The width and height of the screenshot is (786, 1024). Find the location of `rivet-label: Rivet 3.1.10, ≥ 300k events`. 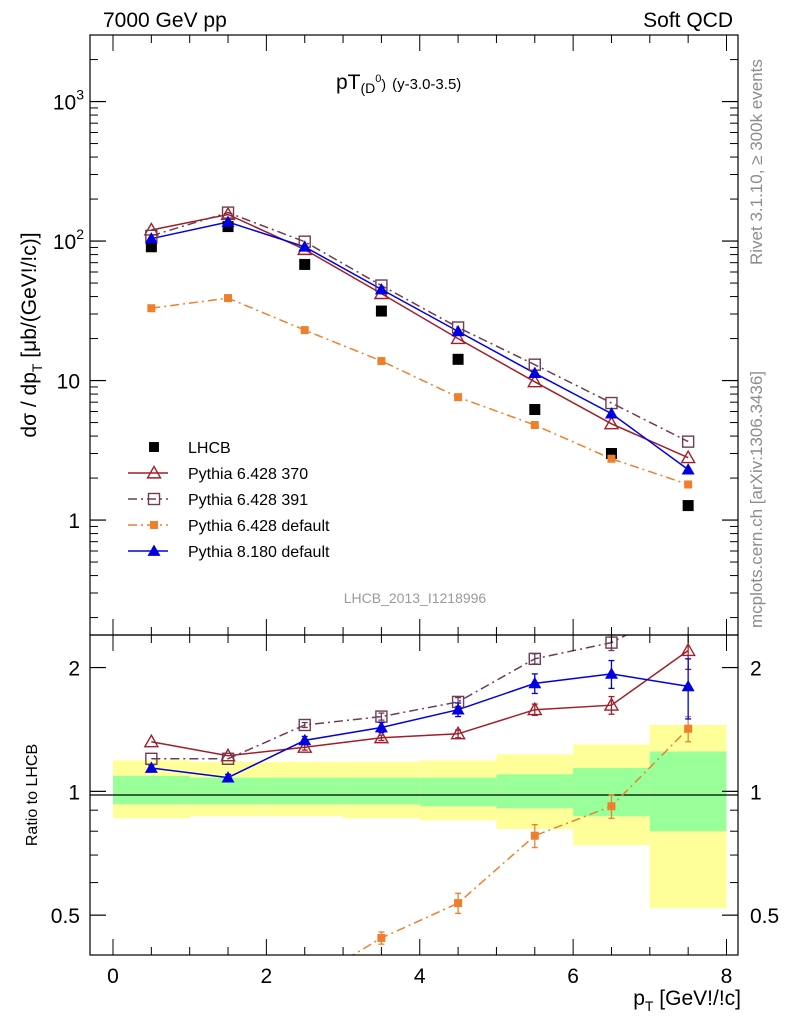

rivet-label: Rivet 3.1.10, ≥ 300k events is located at coordinates (756, 162).